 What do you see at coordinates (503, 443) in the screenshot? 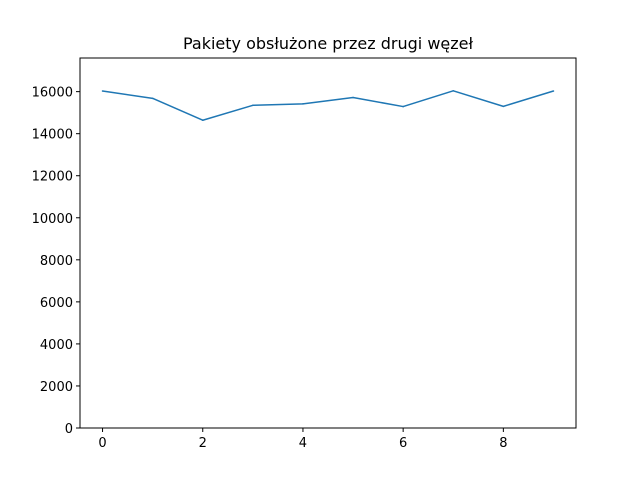
I see `x-tick-label: 8` at bounding box center [503, 443].